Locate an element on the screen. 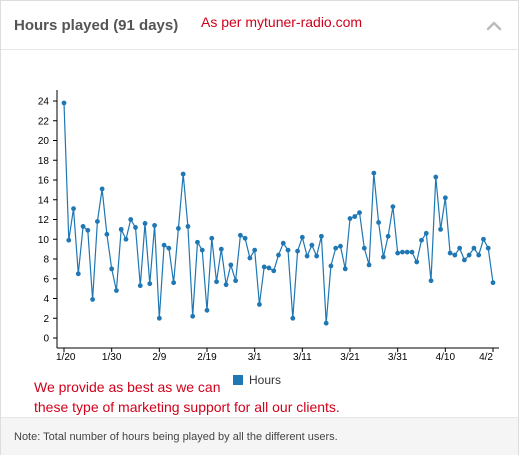 This screenshot has width=519, height=455. x-tick-label: 1/20 is located at coordinates (66, 357).